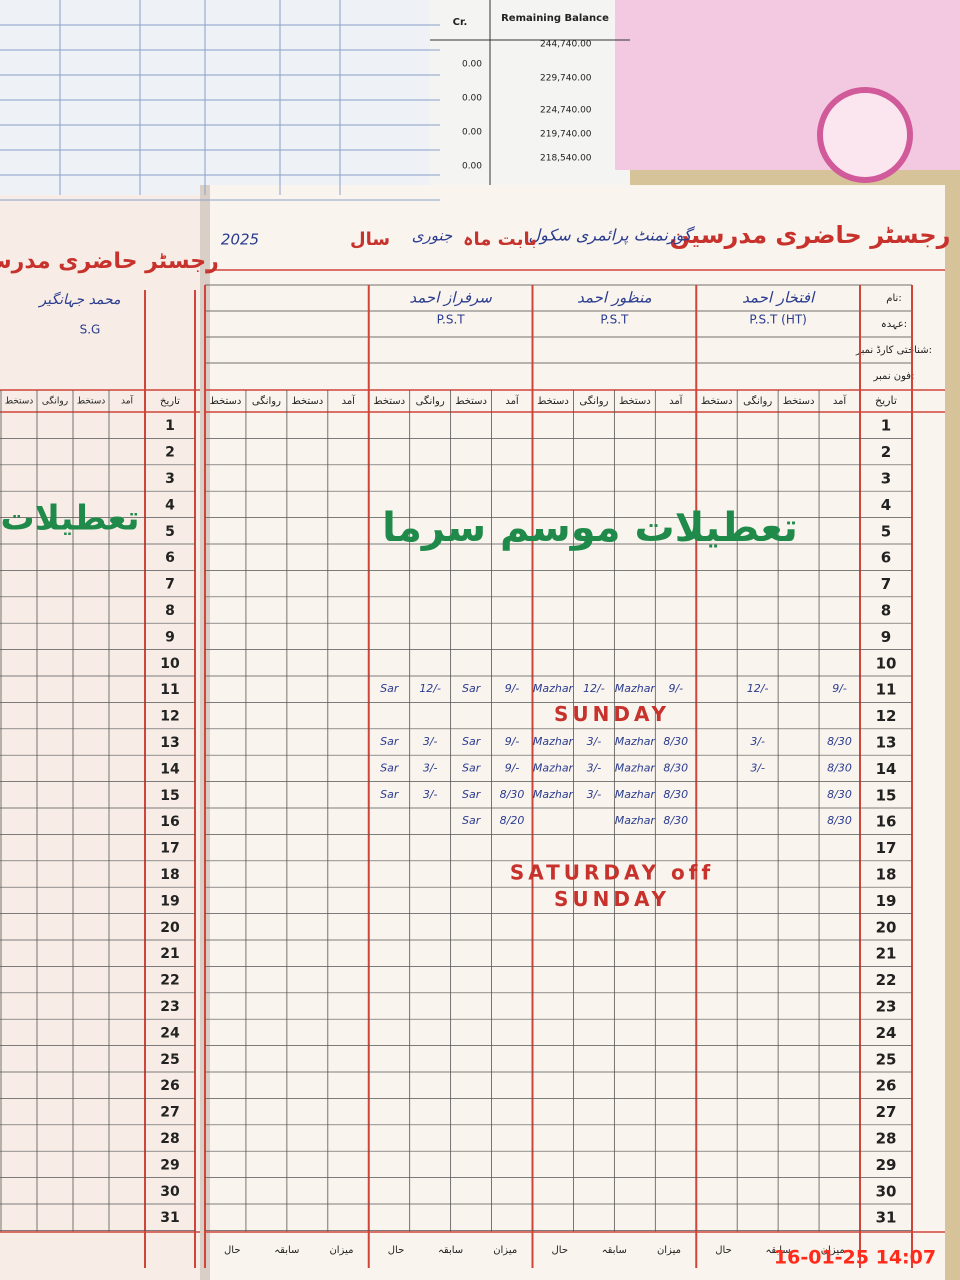  I want to click on date-number: 22, so click(886, 980).